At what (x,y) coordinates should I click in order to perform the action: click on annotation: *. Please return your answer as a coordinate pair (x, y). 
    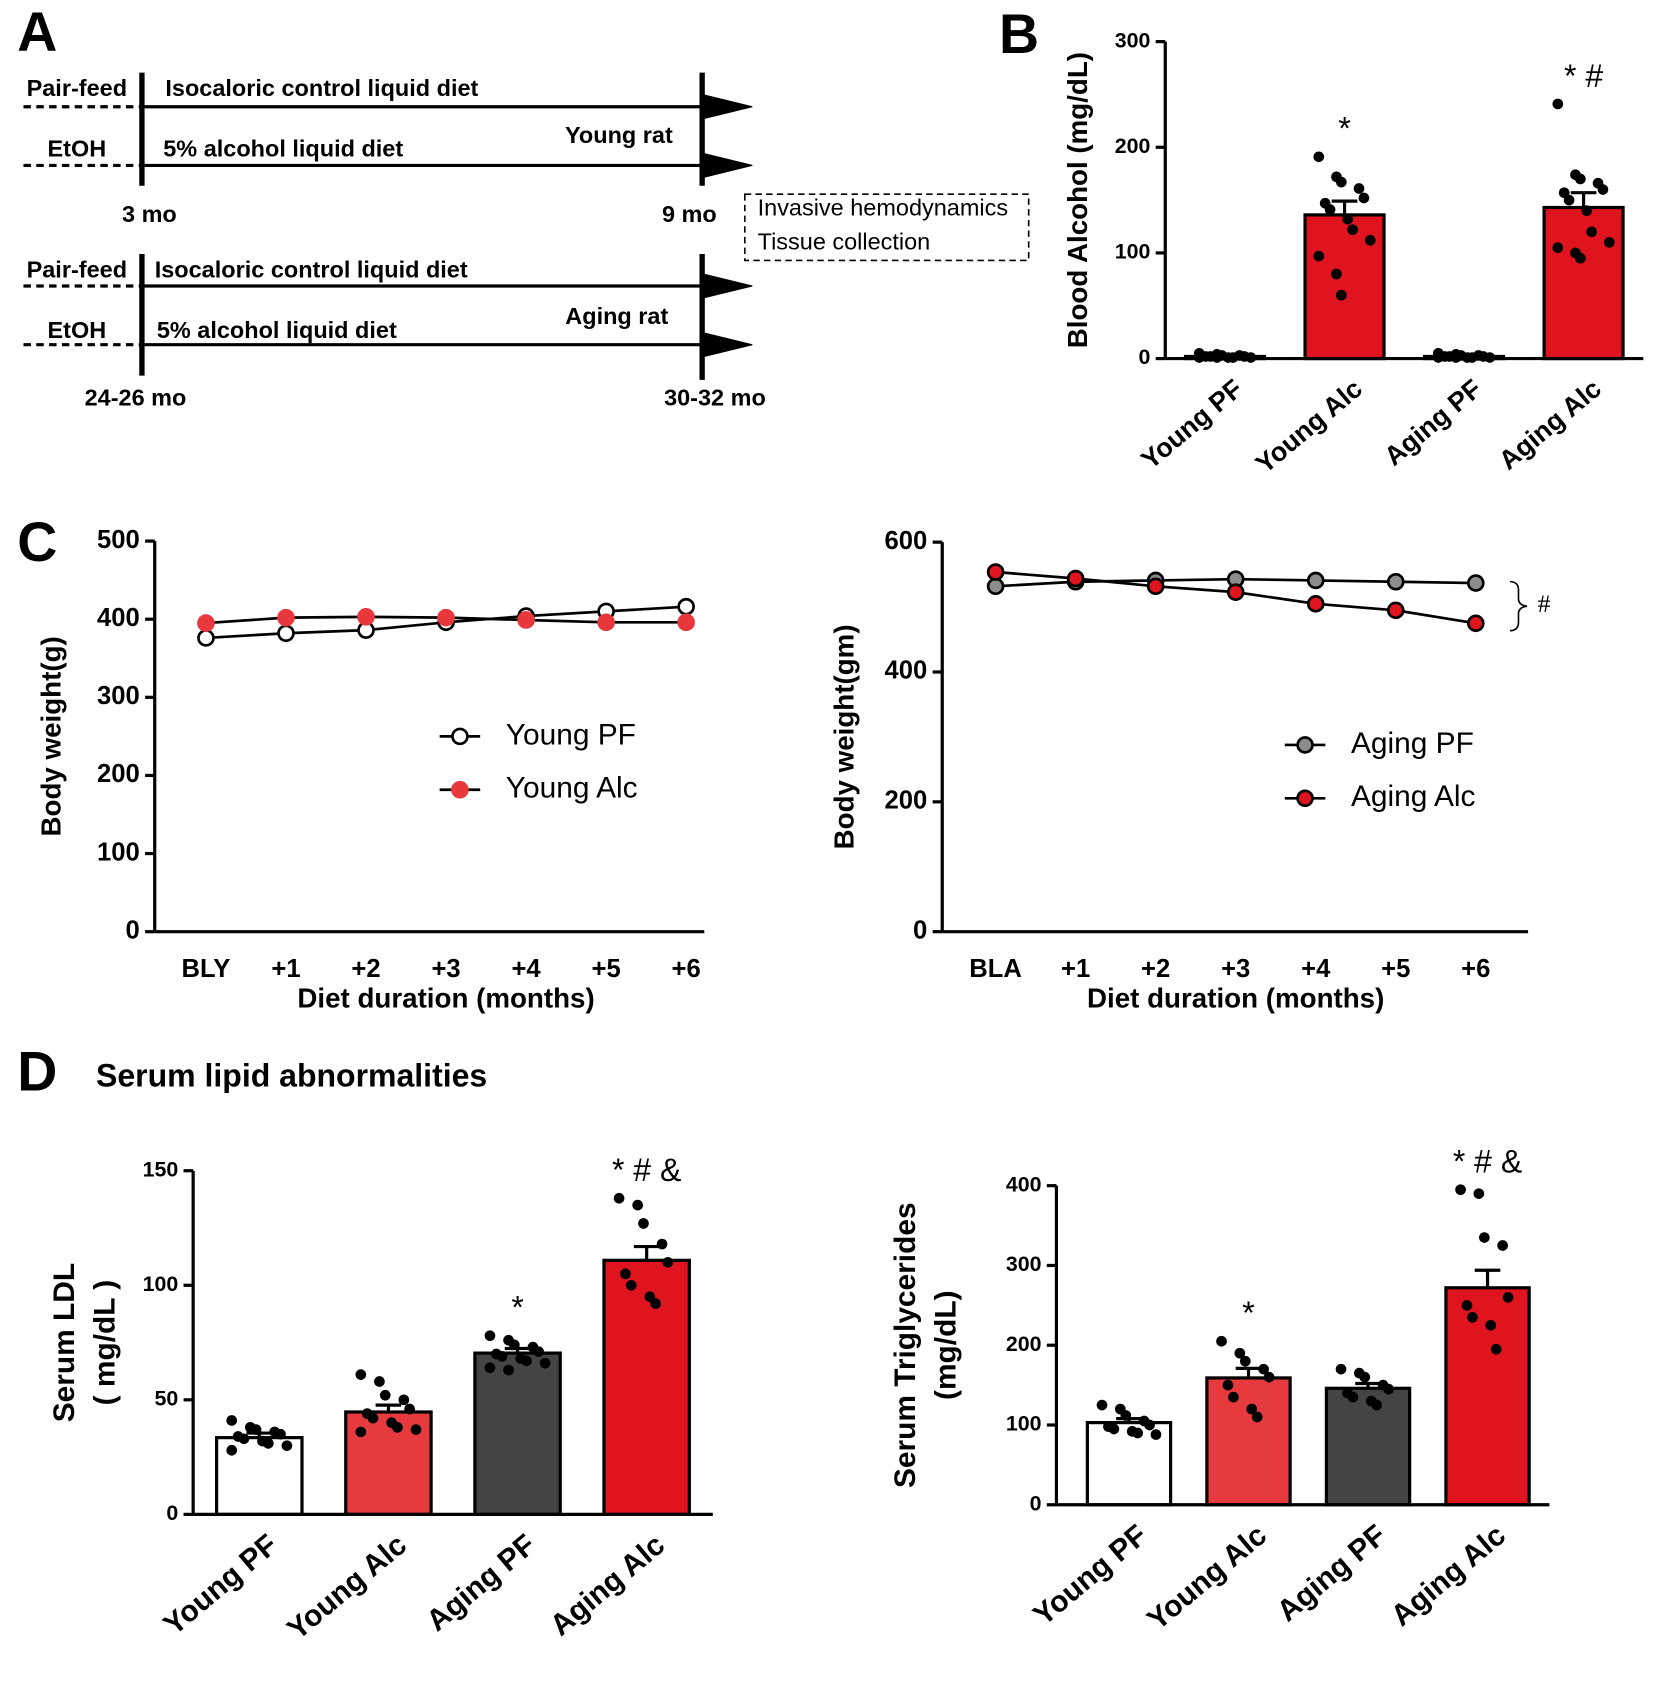
    Looking at the image, I should click on (517, 1308).